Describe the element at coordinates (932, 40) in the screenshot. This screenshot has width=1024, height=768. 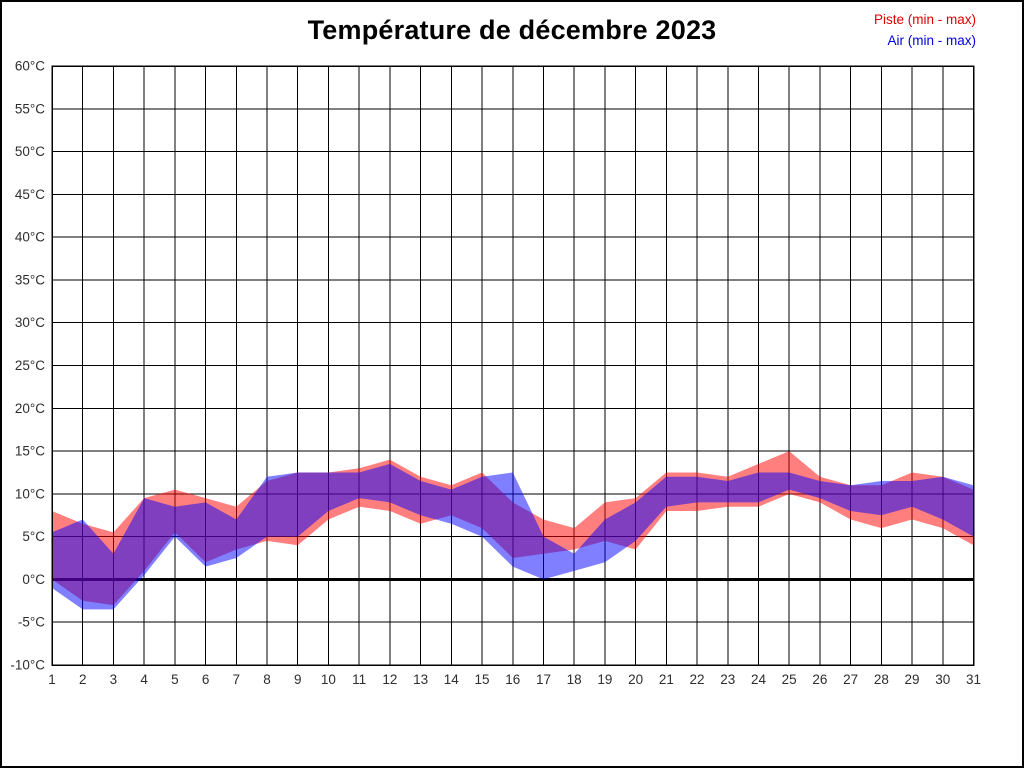
I see `legend-item-air: Air (min - max)` at that location.